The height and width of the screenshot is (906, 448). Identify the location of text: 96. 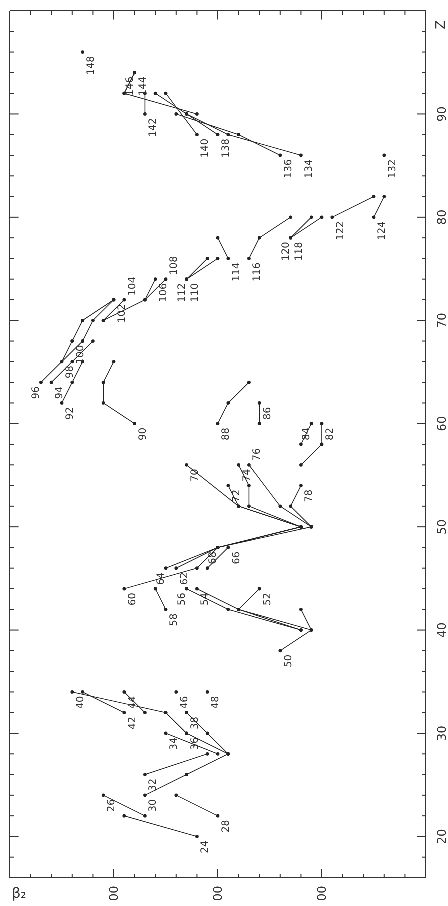
(36, 393).